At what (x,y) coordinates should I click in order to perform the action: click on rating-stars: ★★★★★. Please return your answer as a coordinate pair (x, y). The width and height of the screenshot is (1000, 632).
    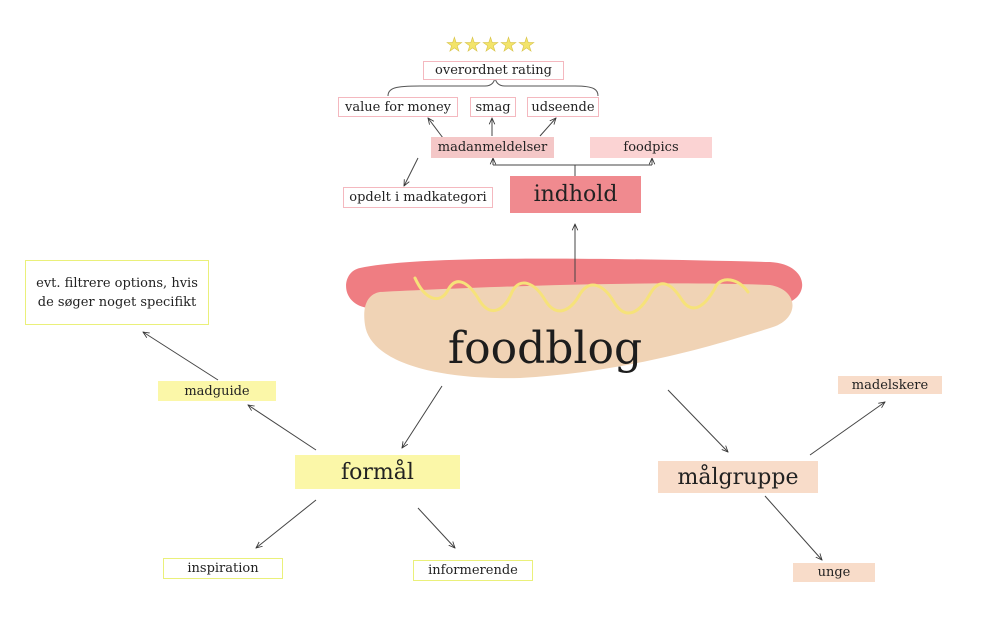
    Looking at the image, I should click on (491, 45).